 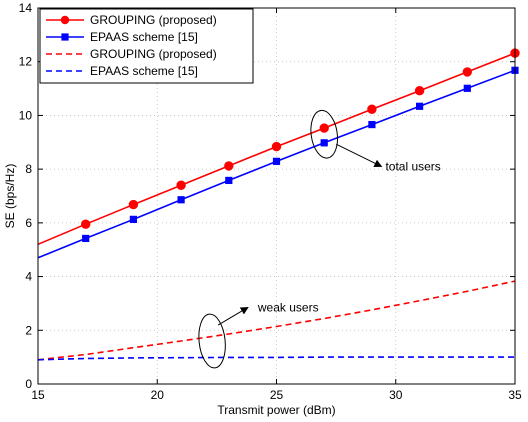 I want to click on y-tick-label: 4, so click(x=28, y=277).